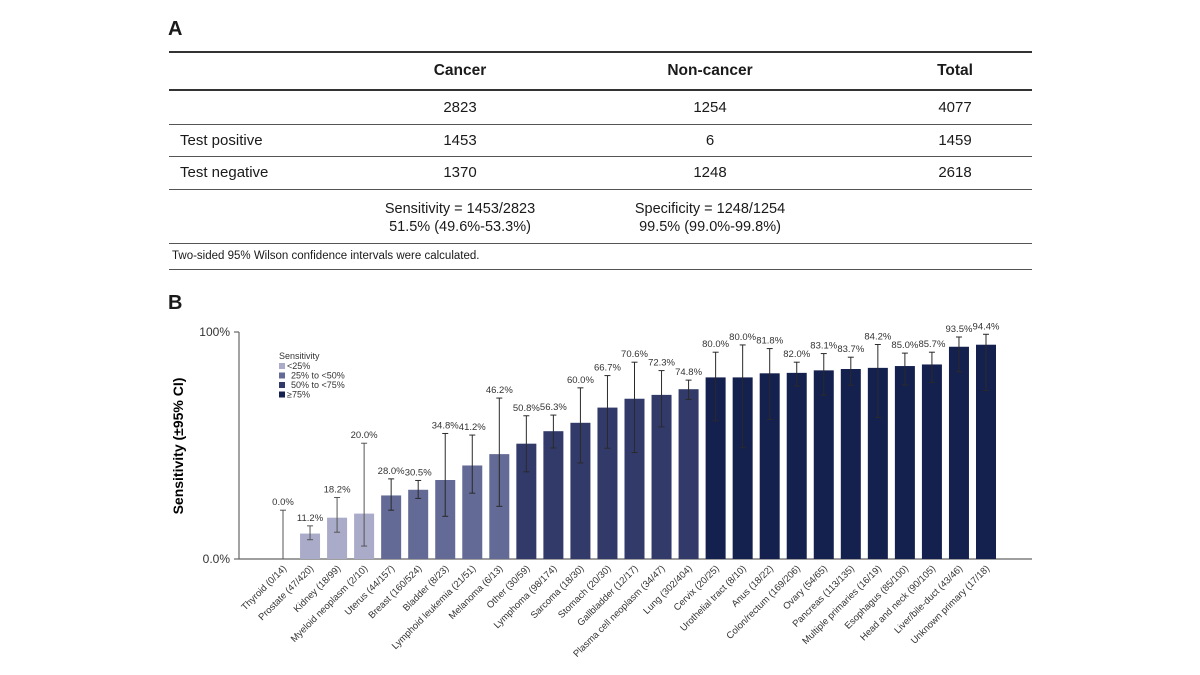  Describe the element at coordinates (710, 209) in the screenshot. I see `specificity-formula: Specificity = 1248/1254` at that location.